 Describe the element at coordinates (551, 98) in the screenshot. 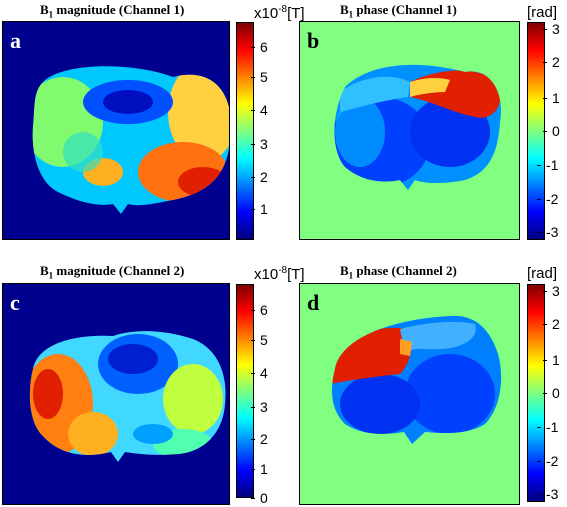

I see `phase1-tick: 1` at that location.